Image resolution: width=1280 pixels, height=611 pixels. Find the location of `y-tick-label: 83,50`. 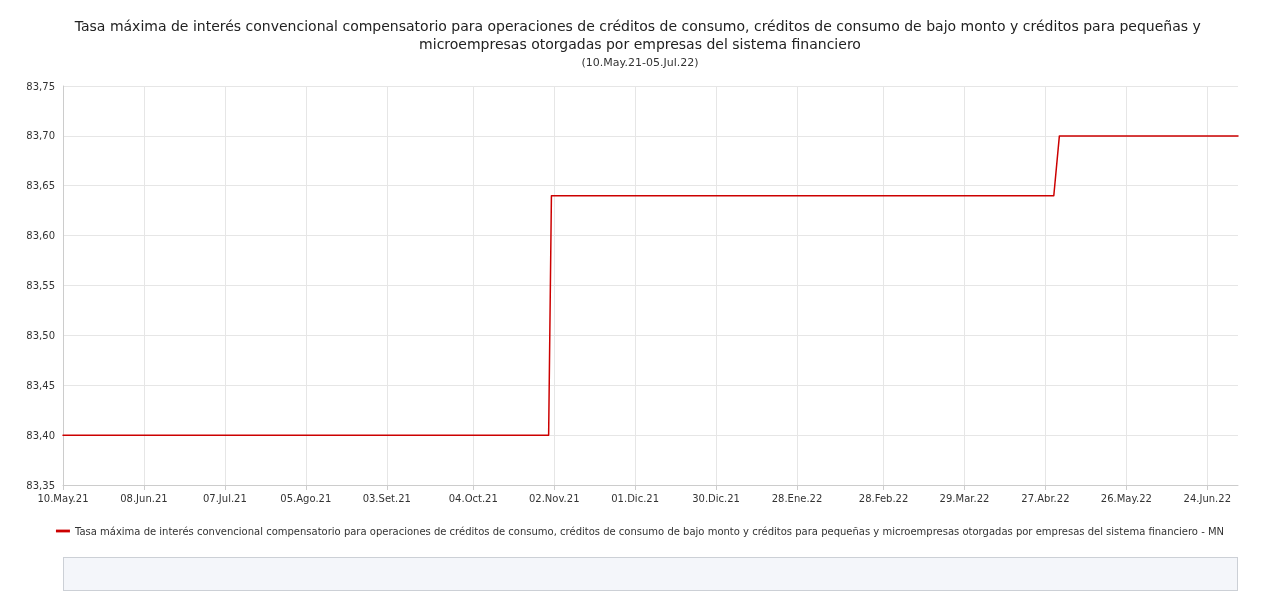

y-tick-label: 83,50 is located at coordinates (40, 335).